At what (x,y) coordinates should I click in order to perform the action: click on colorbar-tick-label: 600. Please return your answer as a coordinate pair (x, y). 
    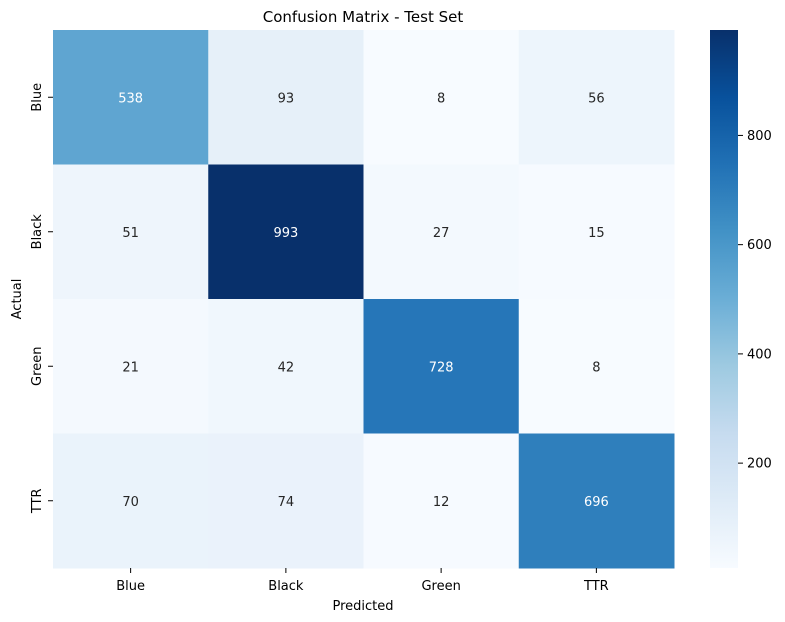
    Looking at the image, I should click on (759, 245).